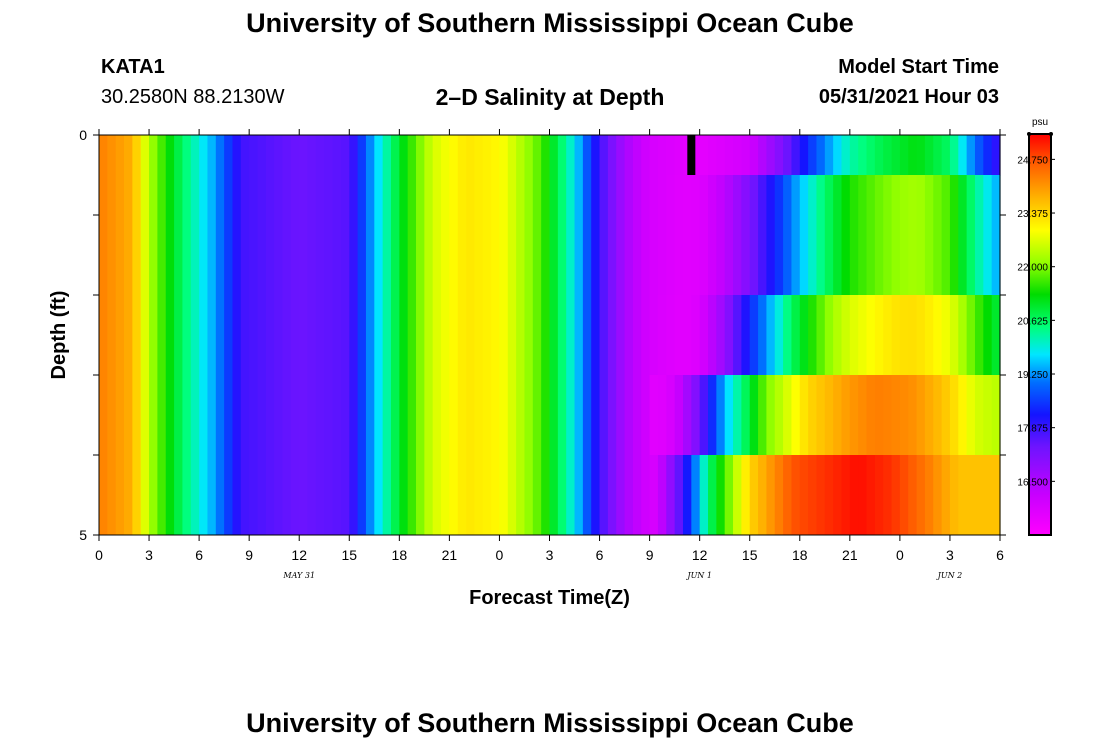 This screenshot has width=1100, height=750. Describe the element at coordinates (691, 155) in the screenshot. I see `missing-data-bar` at that location.